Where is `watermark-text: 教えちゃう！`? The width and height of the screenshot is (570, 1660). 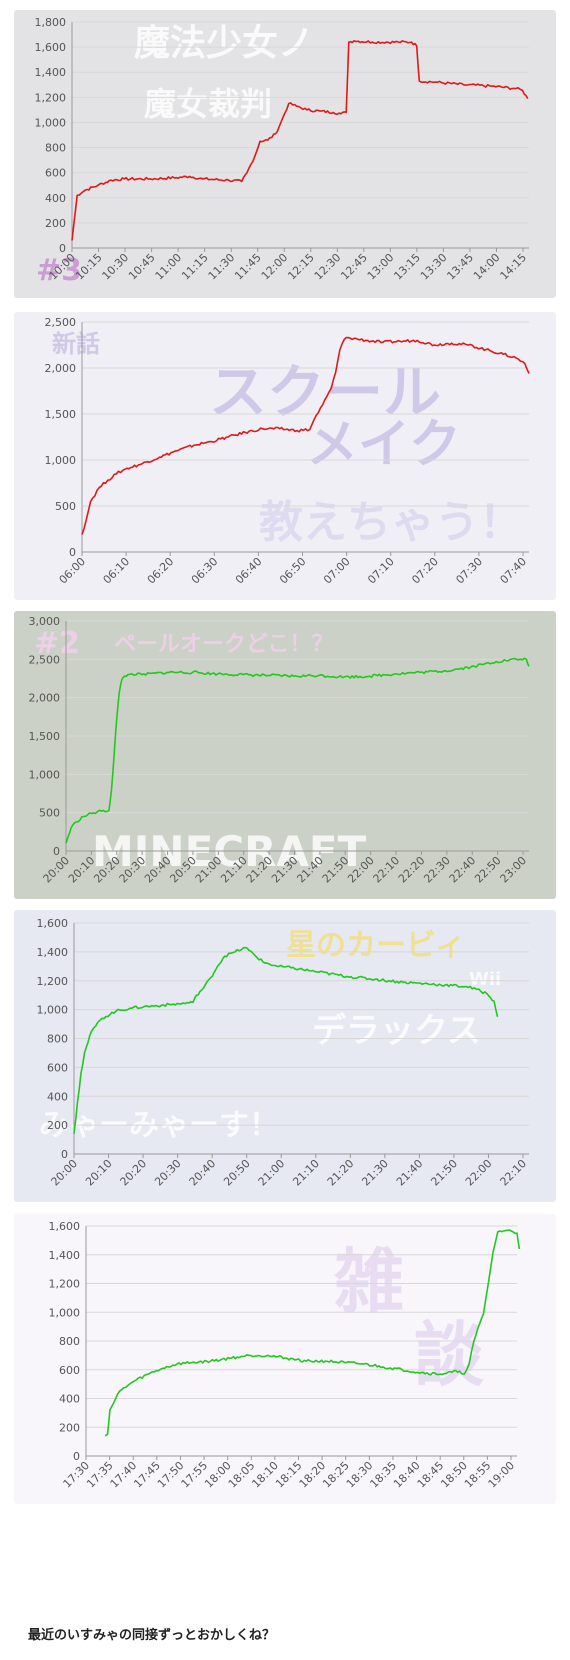
watermark-text: 教えちゃう！ is located at coordinates (391, 522).